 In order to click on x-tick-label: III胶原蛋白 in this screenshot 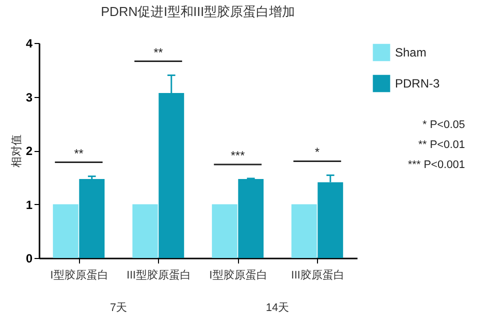, I will do `click(317, 275)`.